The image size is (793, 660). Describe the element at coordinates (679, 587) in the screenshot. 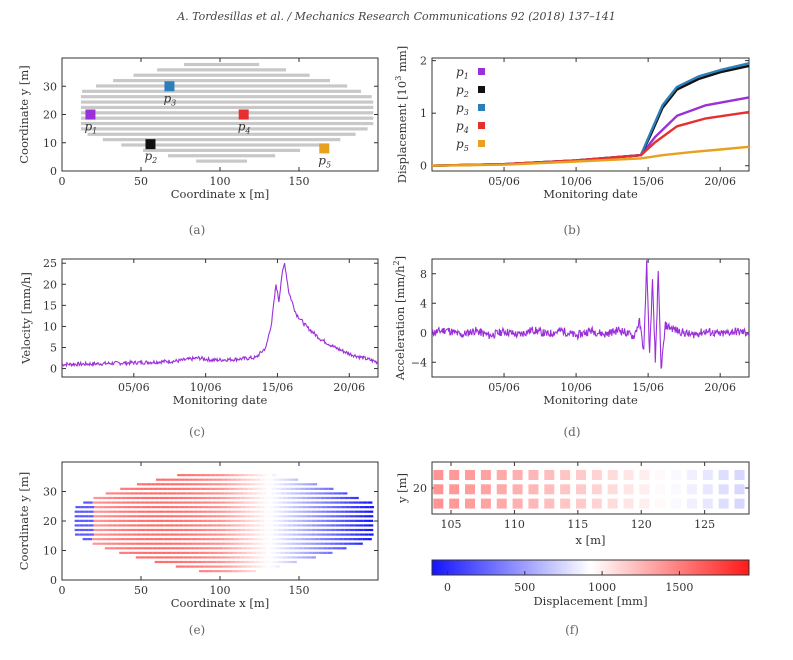

I see `colorbar-tick-label: 1500` at that location.